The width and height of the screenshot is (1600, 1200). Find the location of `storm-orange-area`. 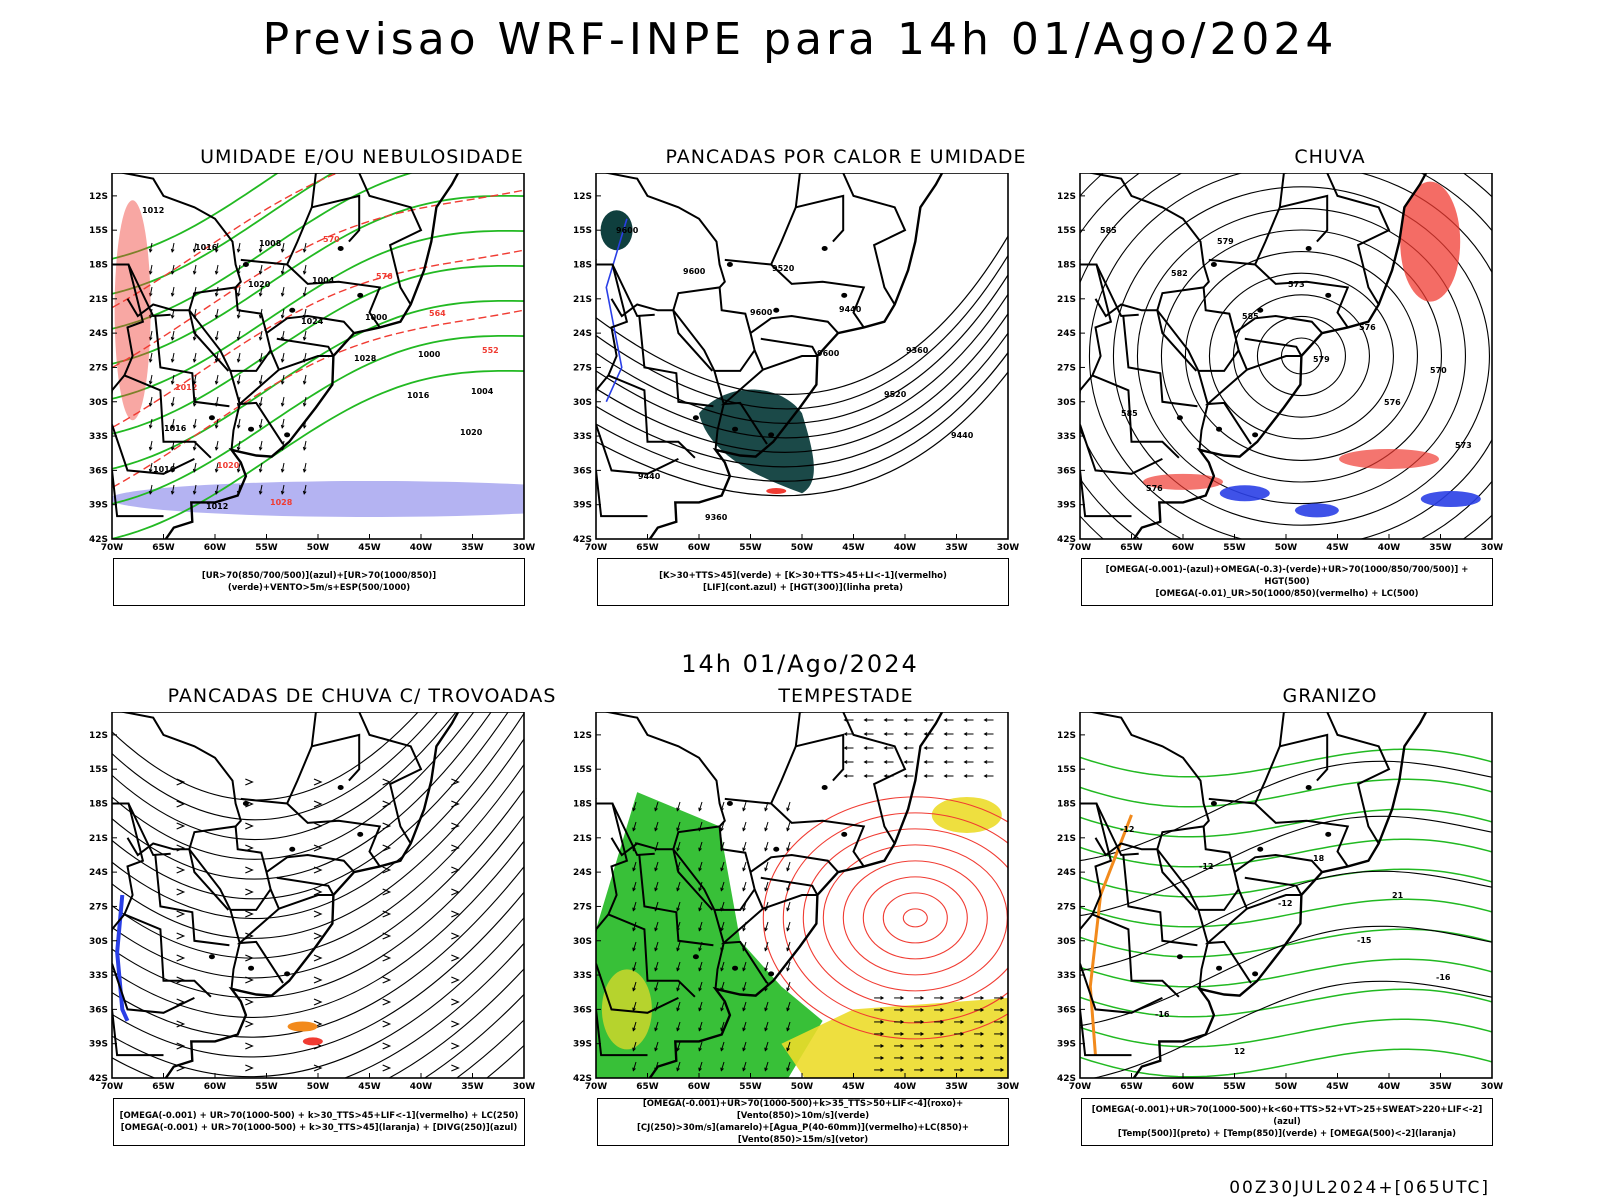

storm-orange-area is located at coordinates (302, 1026).